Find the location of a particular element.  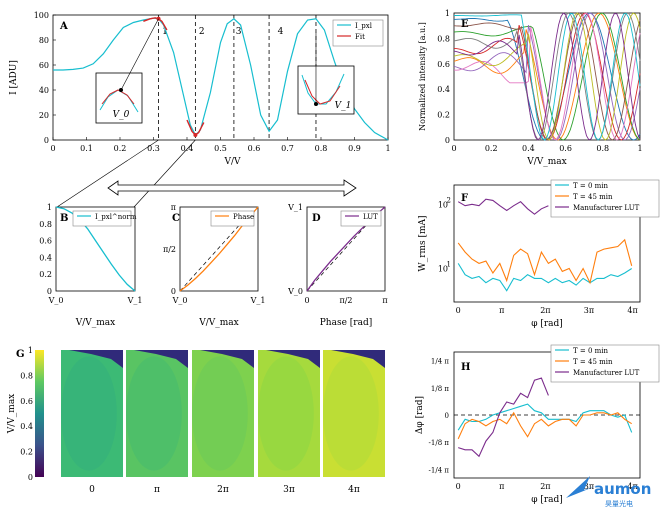

x-tick-label: V_0 is located at coordinates (56, 300).